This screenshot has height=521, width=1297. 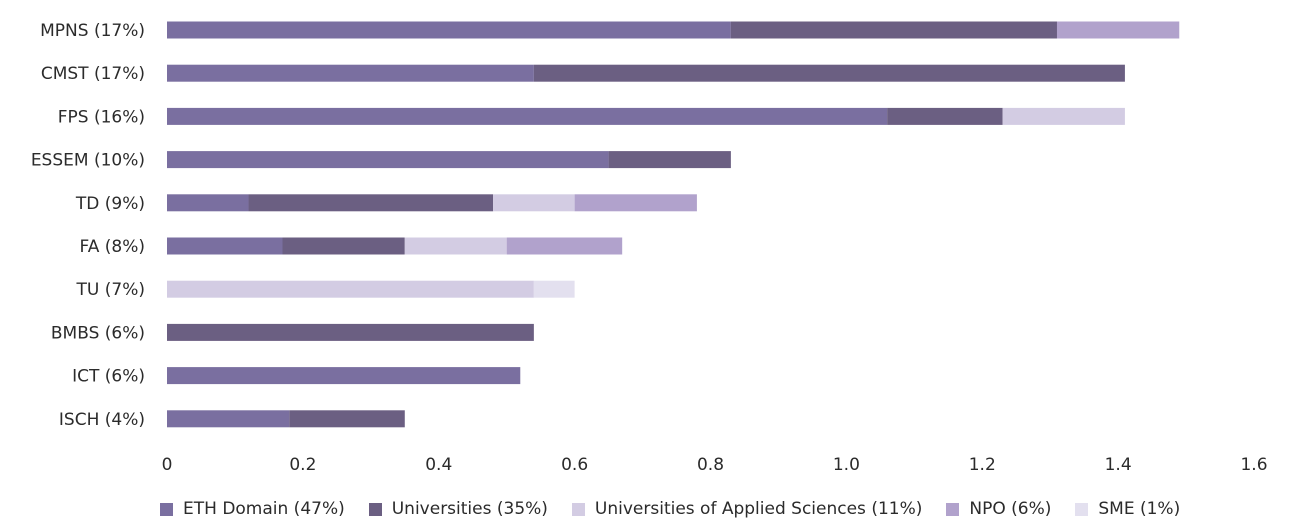 What do you see at coordinates (108, 377) in the screenshot?
I see `category-label: ICT (6%)` at bounding box center [108, 377].